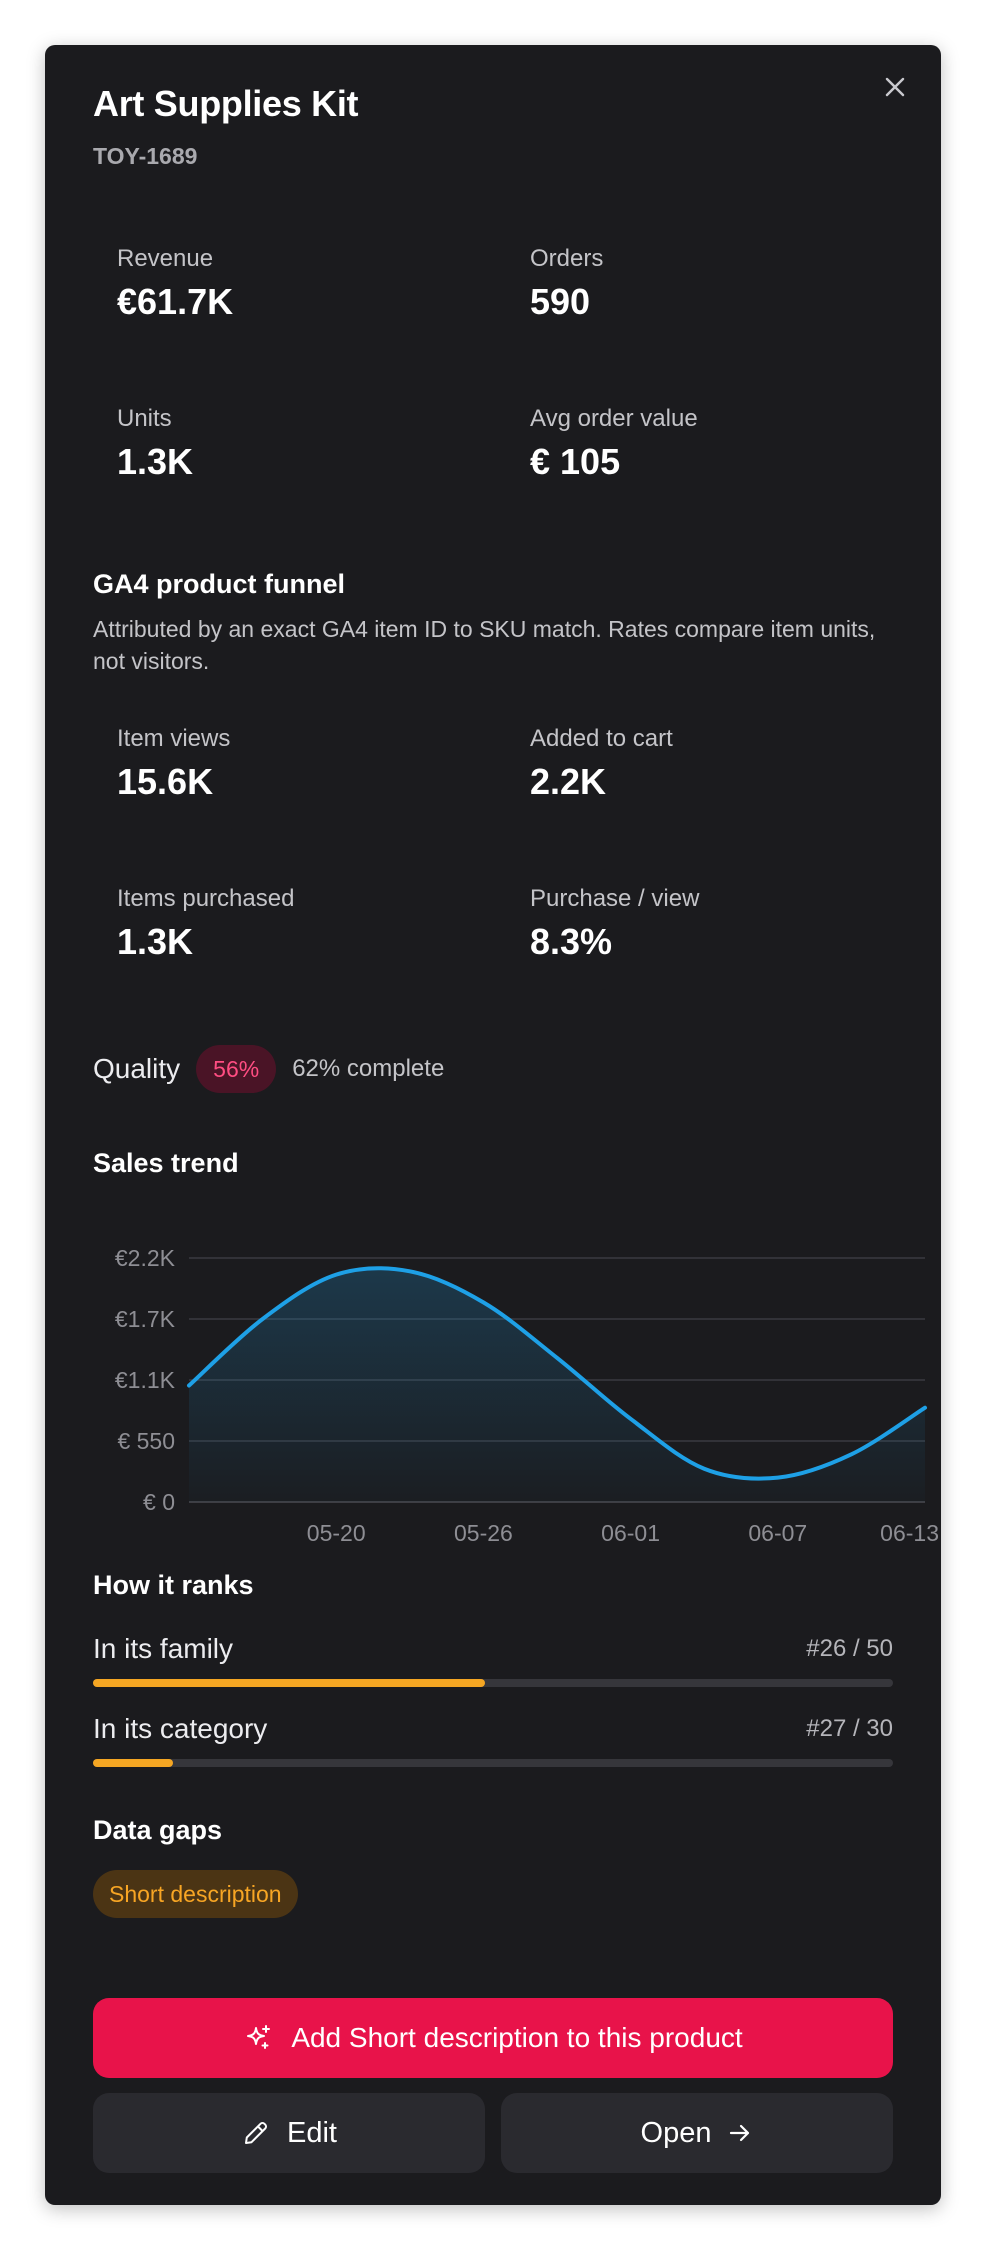  I want to click on y-tick-label: €1.7K, so click(145, 1319).